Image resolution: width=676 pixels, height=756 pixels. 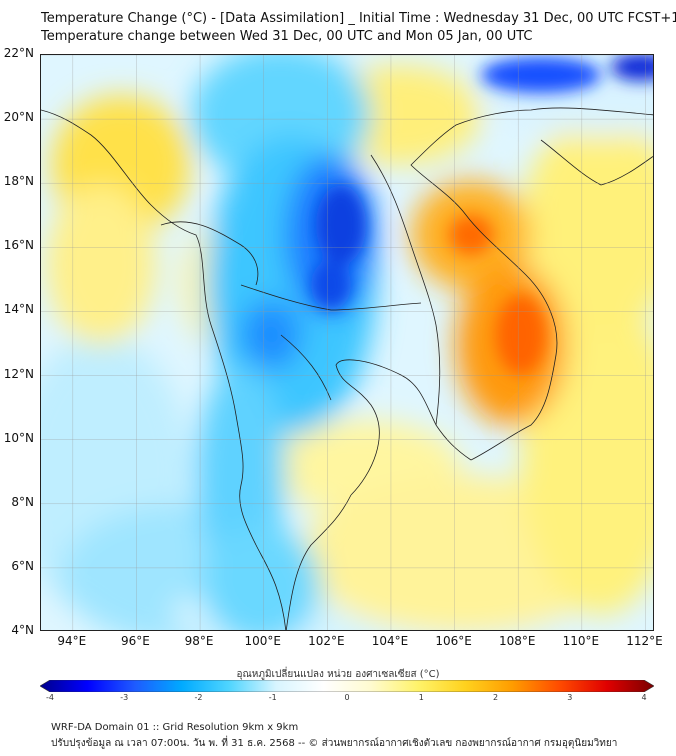 I want to click on lat-label: 22°N, so click(x=18, y=53).